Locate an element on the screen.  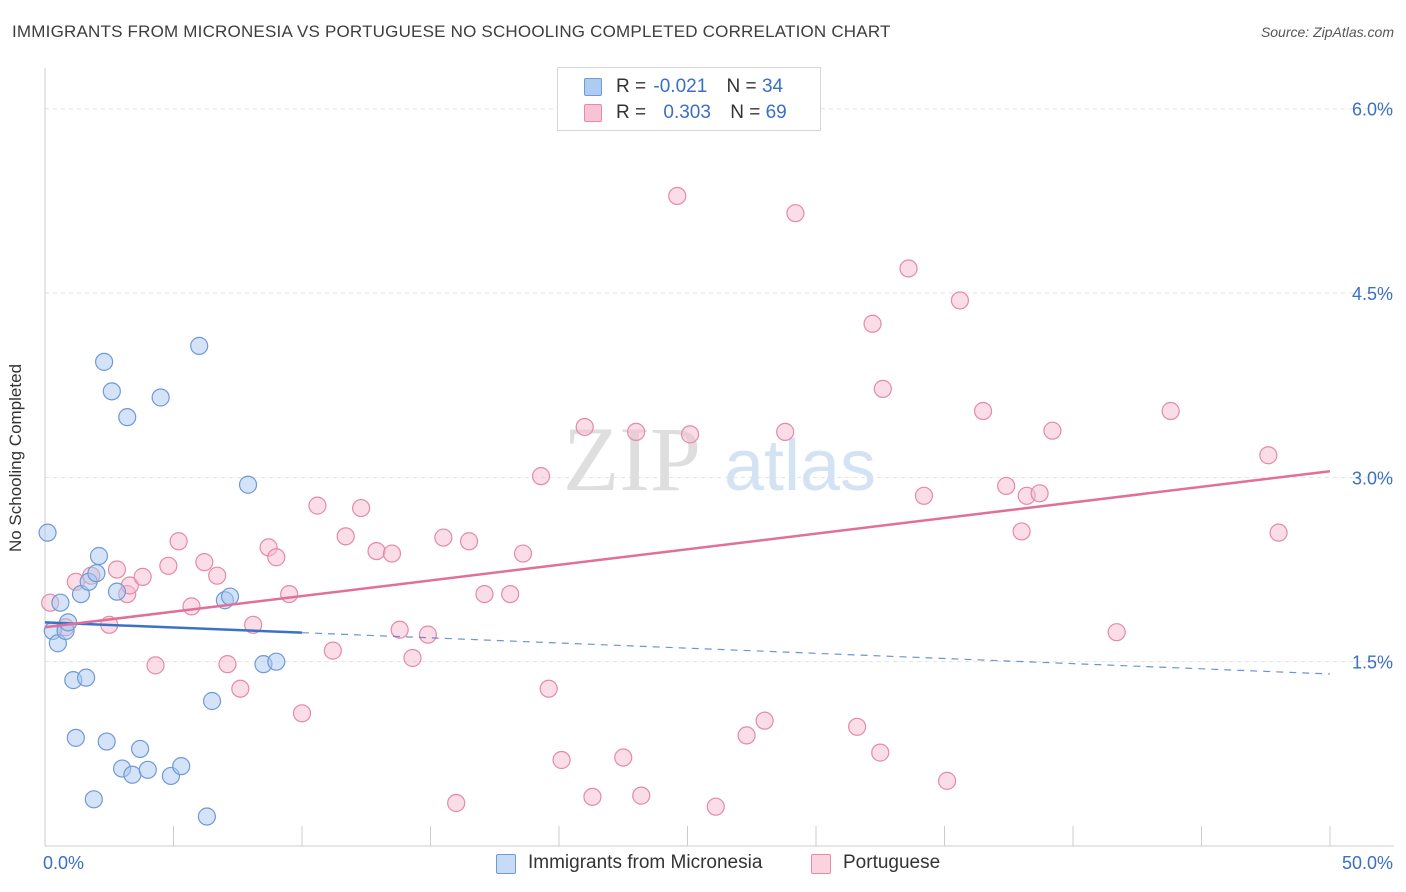
y-tick-label: 1.5% is located at coordinates (1372, 663).